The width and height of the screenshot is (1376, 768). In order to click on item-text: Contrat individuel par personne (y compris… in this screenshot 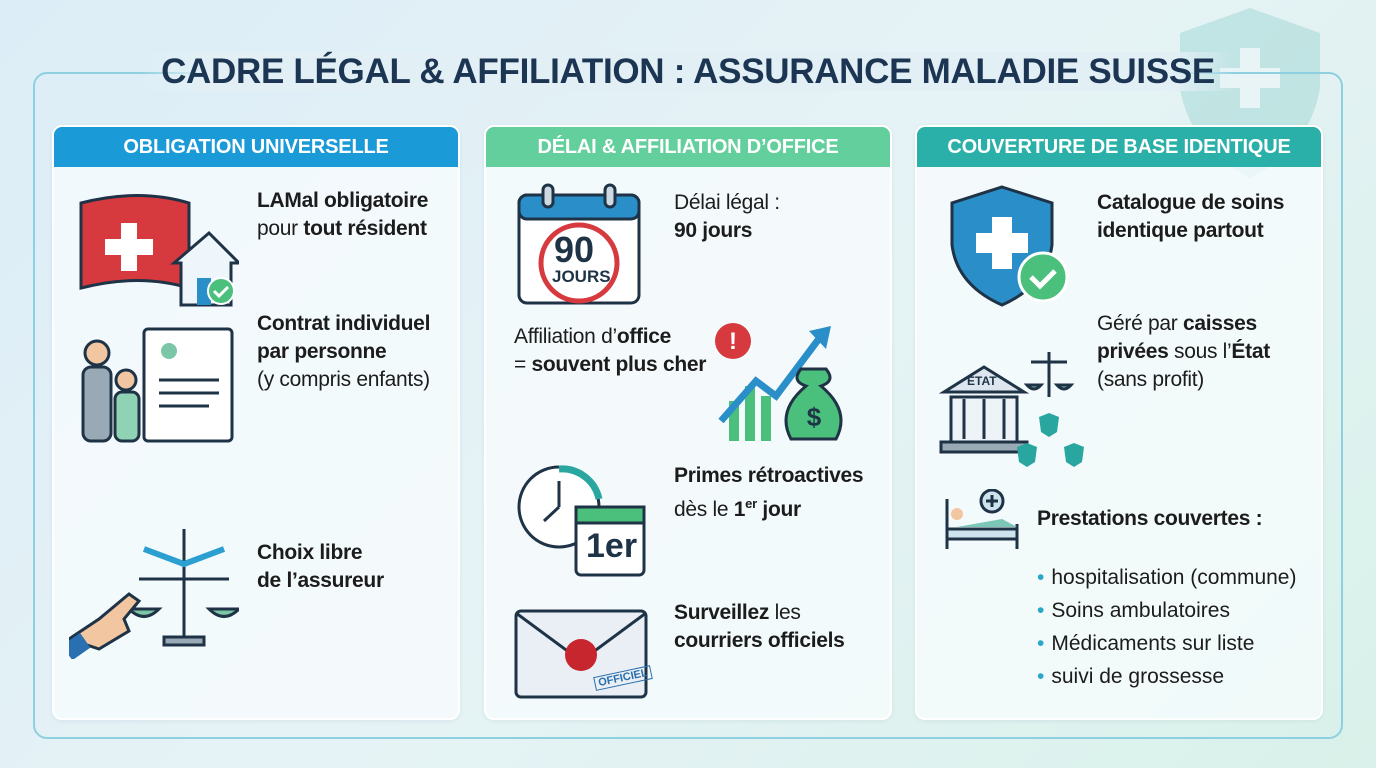, I will do `click(343, 352)`.